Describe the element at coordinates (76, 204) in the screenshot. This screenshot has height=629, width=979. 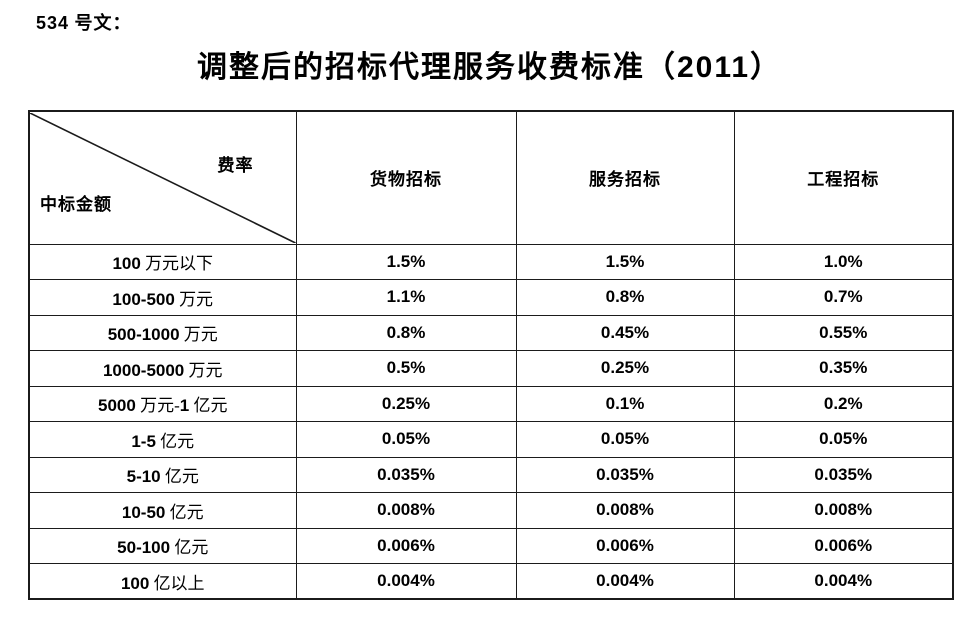
I see `corner-label-amount: 中标金额` at that location.